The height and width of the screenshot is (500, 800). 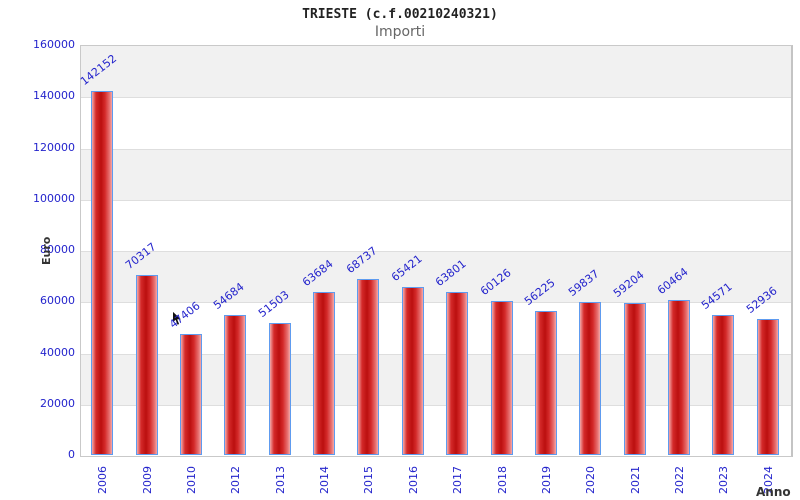 What do you see at coordinates (723, 385) in the screenshot?
I see `bar-2023` at bounding box center [723, 385].